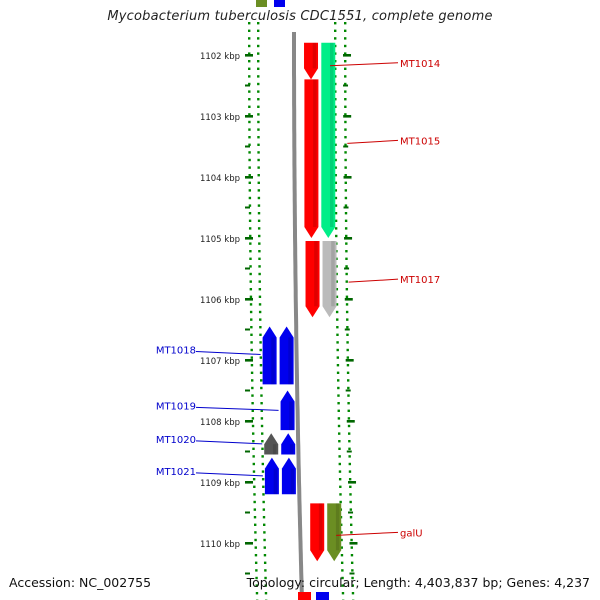  I want to click on axis-tick-label: 1110 kbp, so click(220, 545).